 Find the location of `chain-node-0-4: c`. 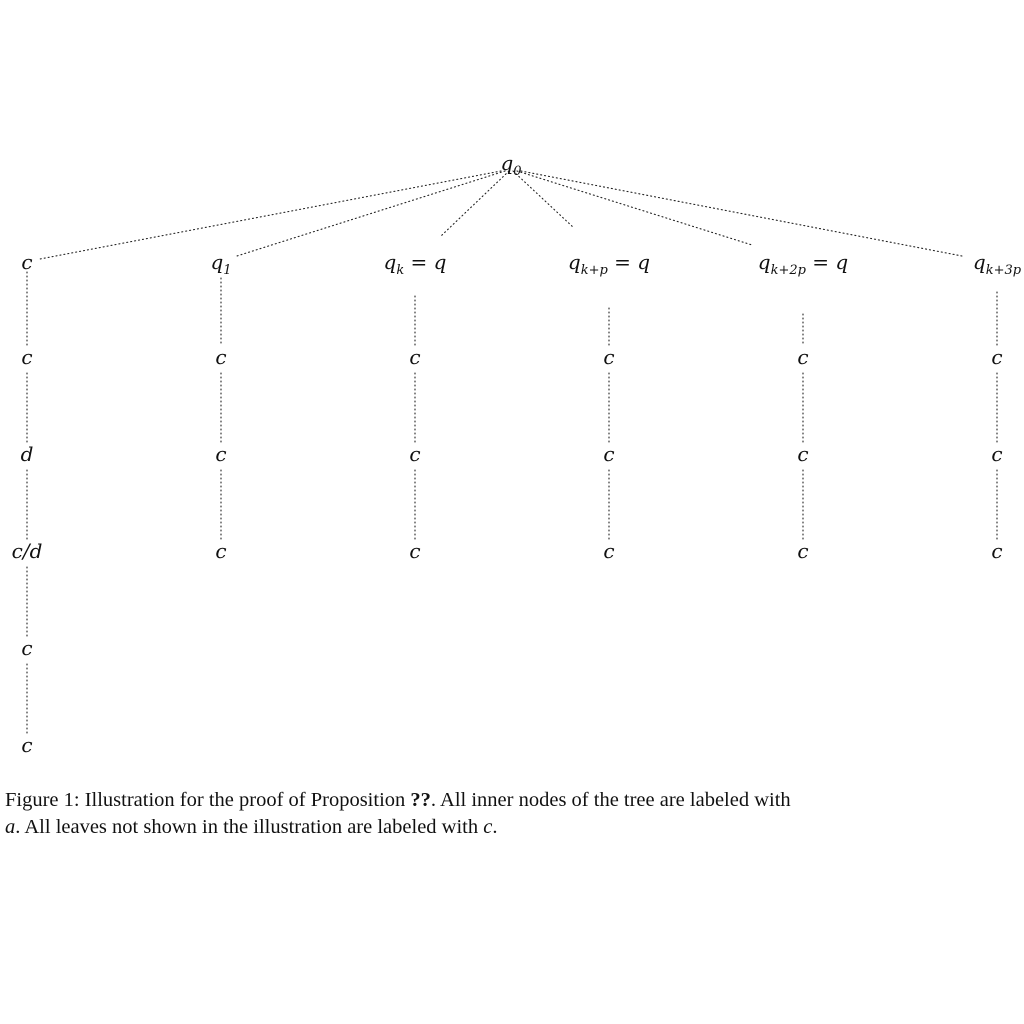

chain-node-0-4: c is located at coordinates (26, 745).